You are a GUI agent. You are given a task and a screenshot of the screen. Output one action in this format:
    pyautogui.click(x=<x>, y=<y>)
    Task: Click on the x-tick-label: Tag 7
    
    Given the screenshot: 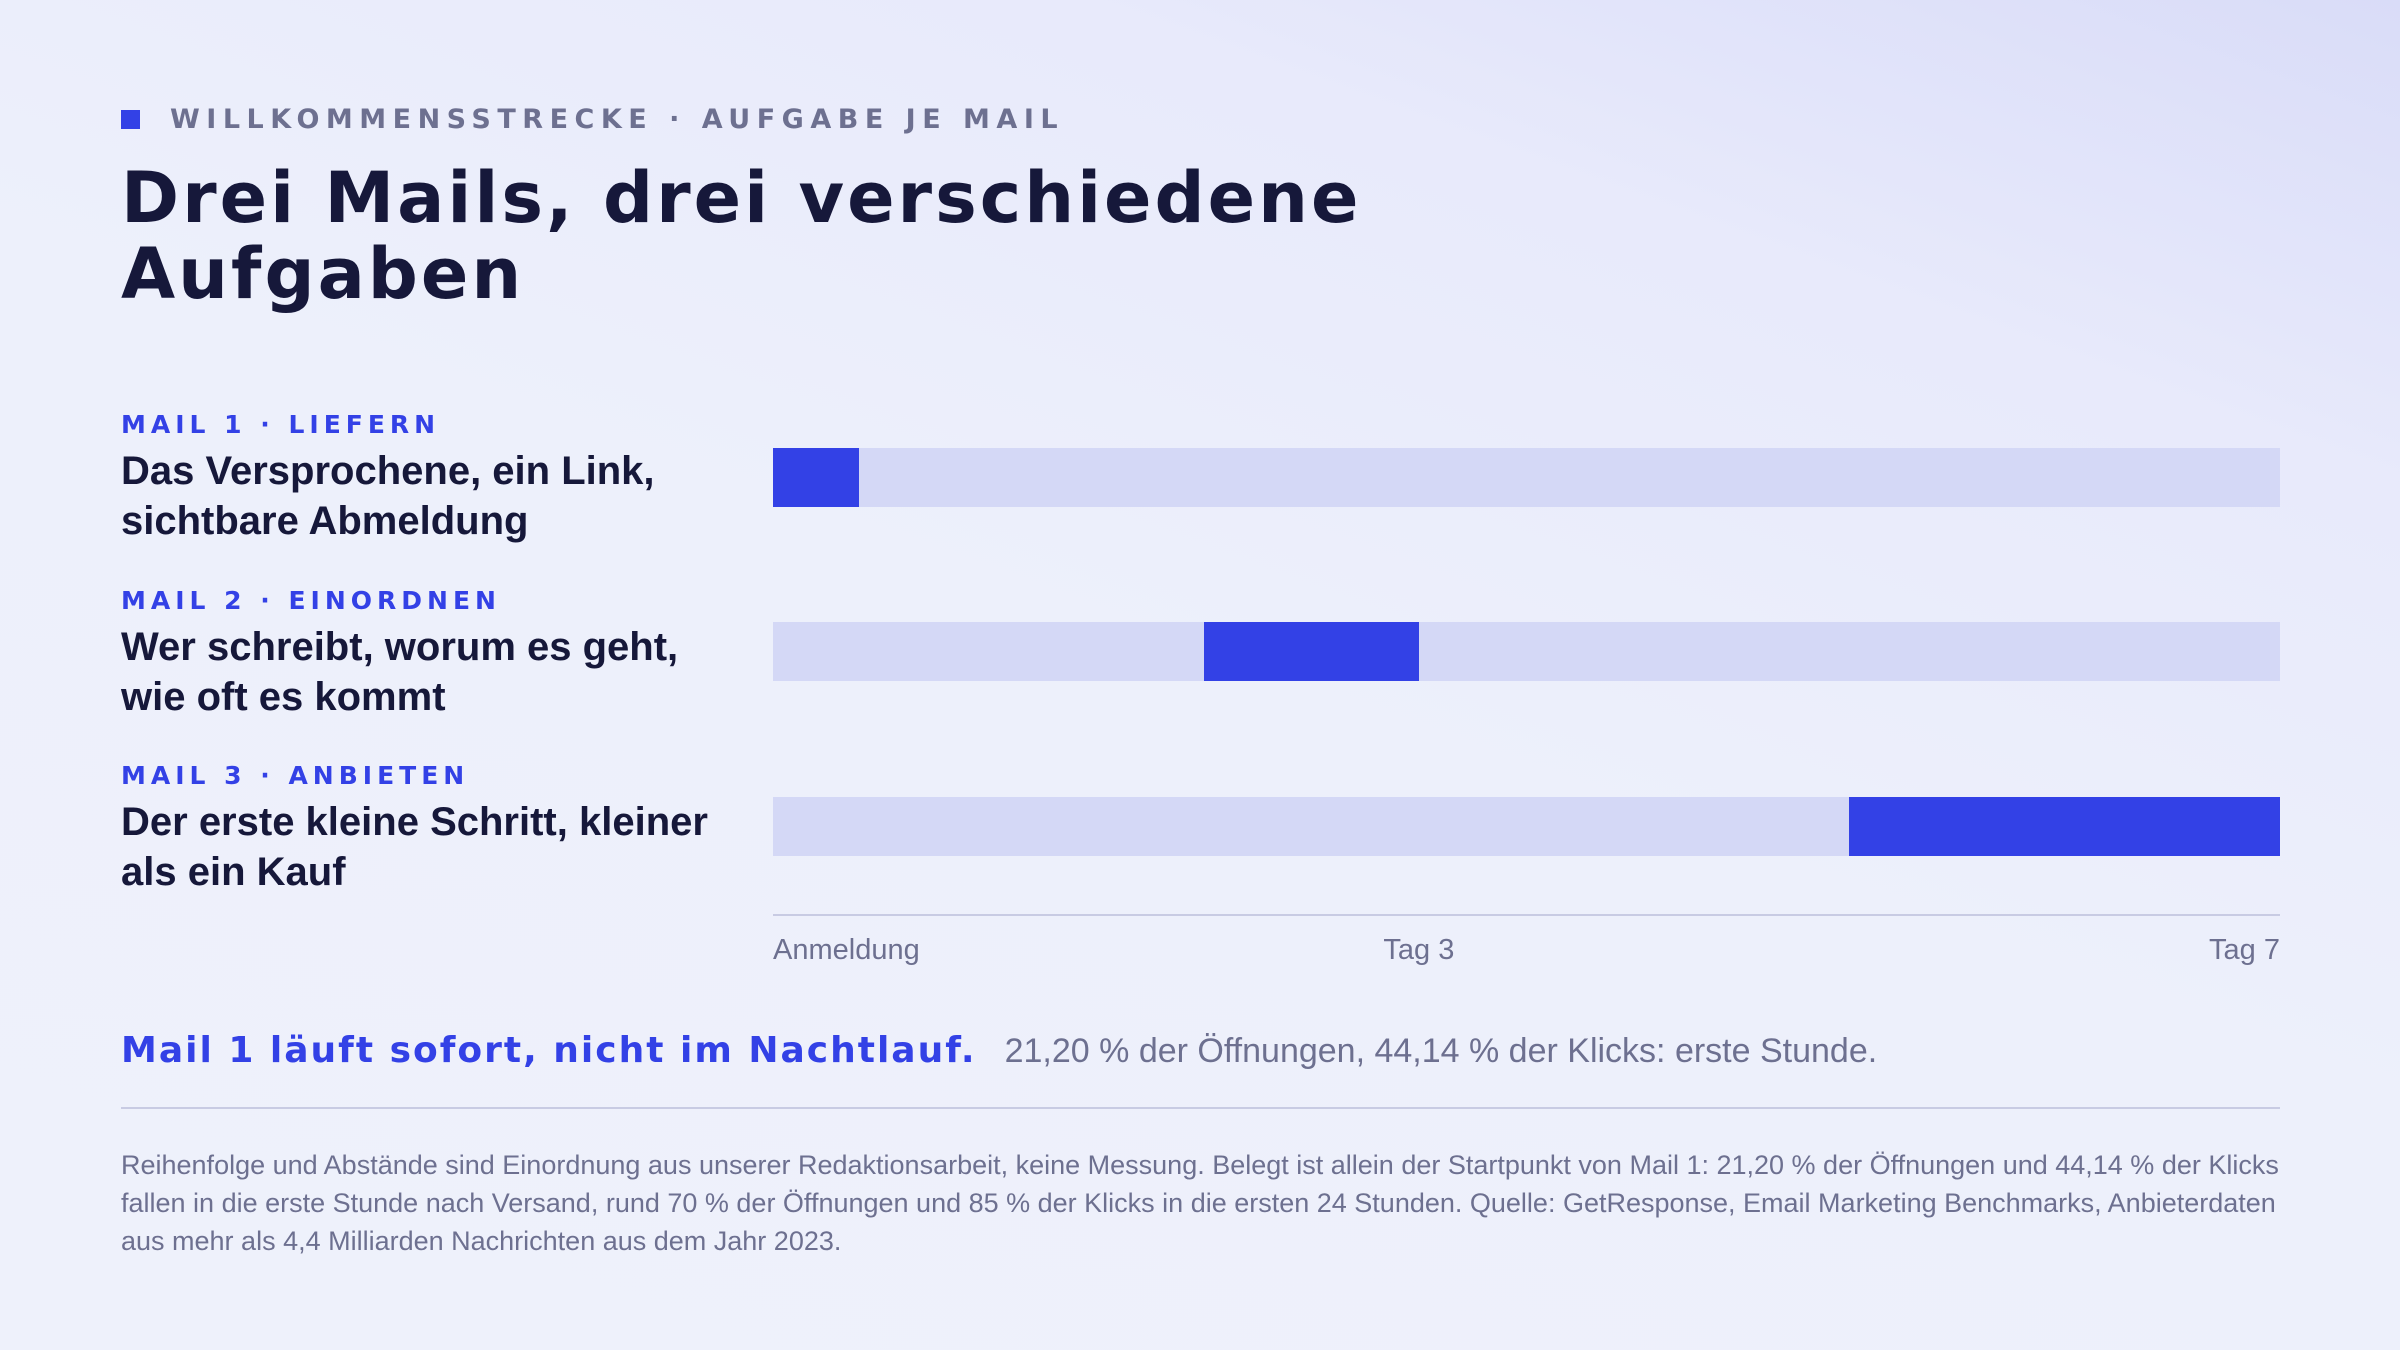 What is the action you would take?
    pyautogui.click(x=2244, y=950)
    